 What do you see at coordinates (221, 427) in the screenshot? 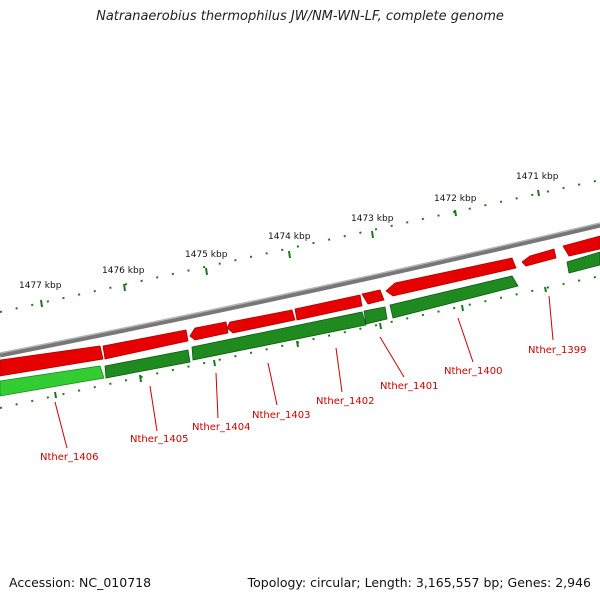
I see `gene-label-nther-1404: Nther_1404` at bounding box center [221, 427].